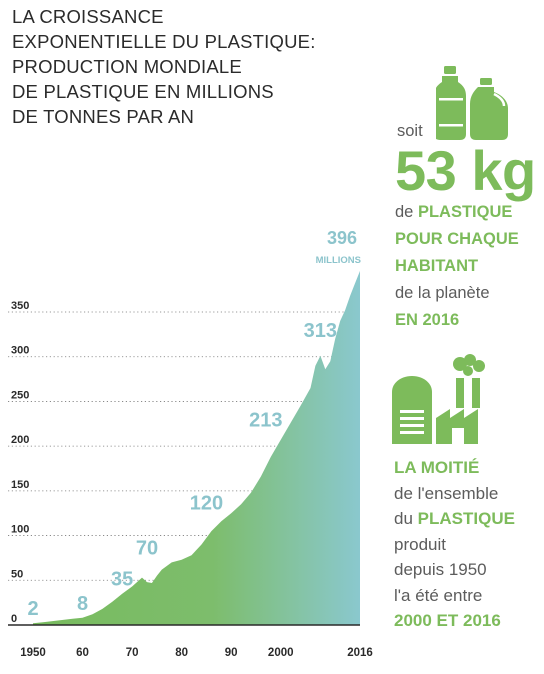 This screenshot has width=544, height=674. What do you see at coordinates (457, 239) in the screenshot?
I see `stat-highlight: POUR CHAQUE` at bounding box center [457, 239].